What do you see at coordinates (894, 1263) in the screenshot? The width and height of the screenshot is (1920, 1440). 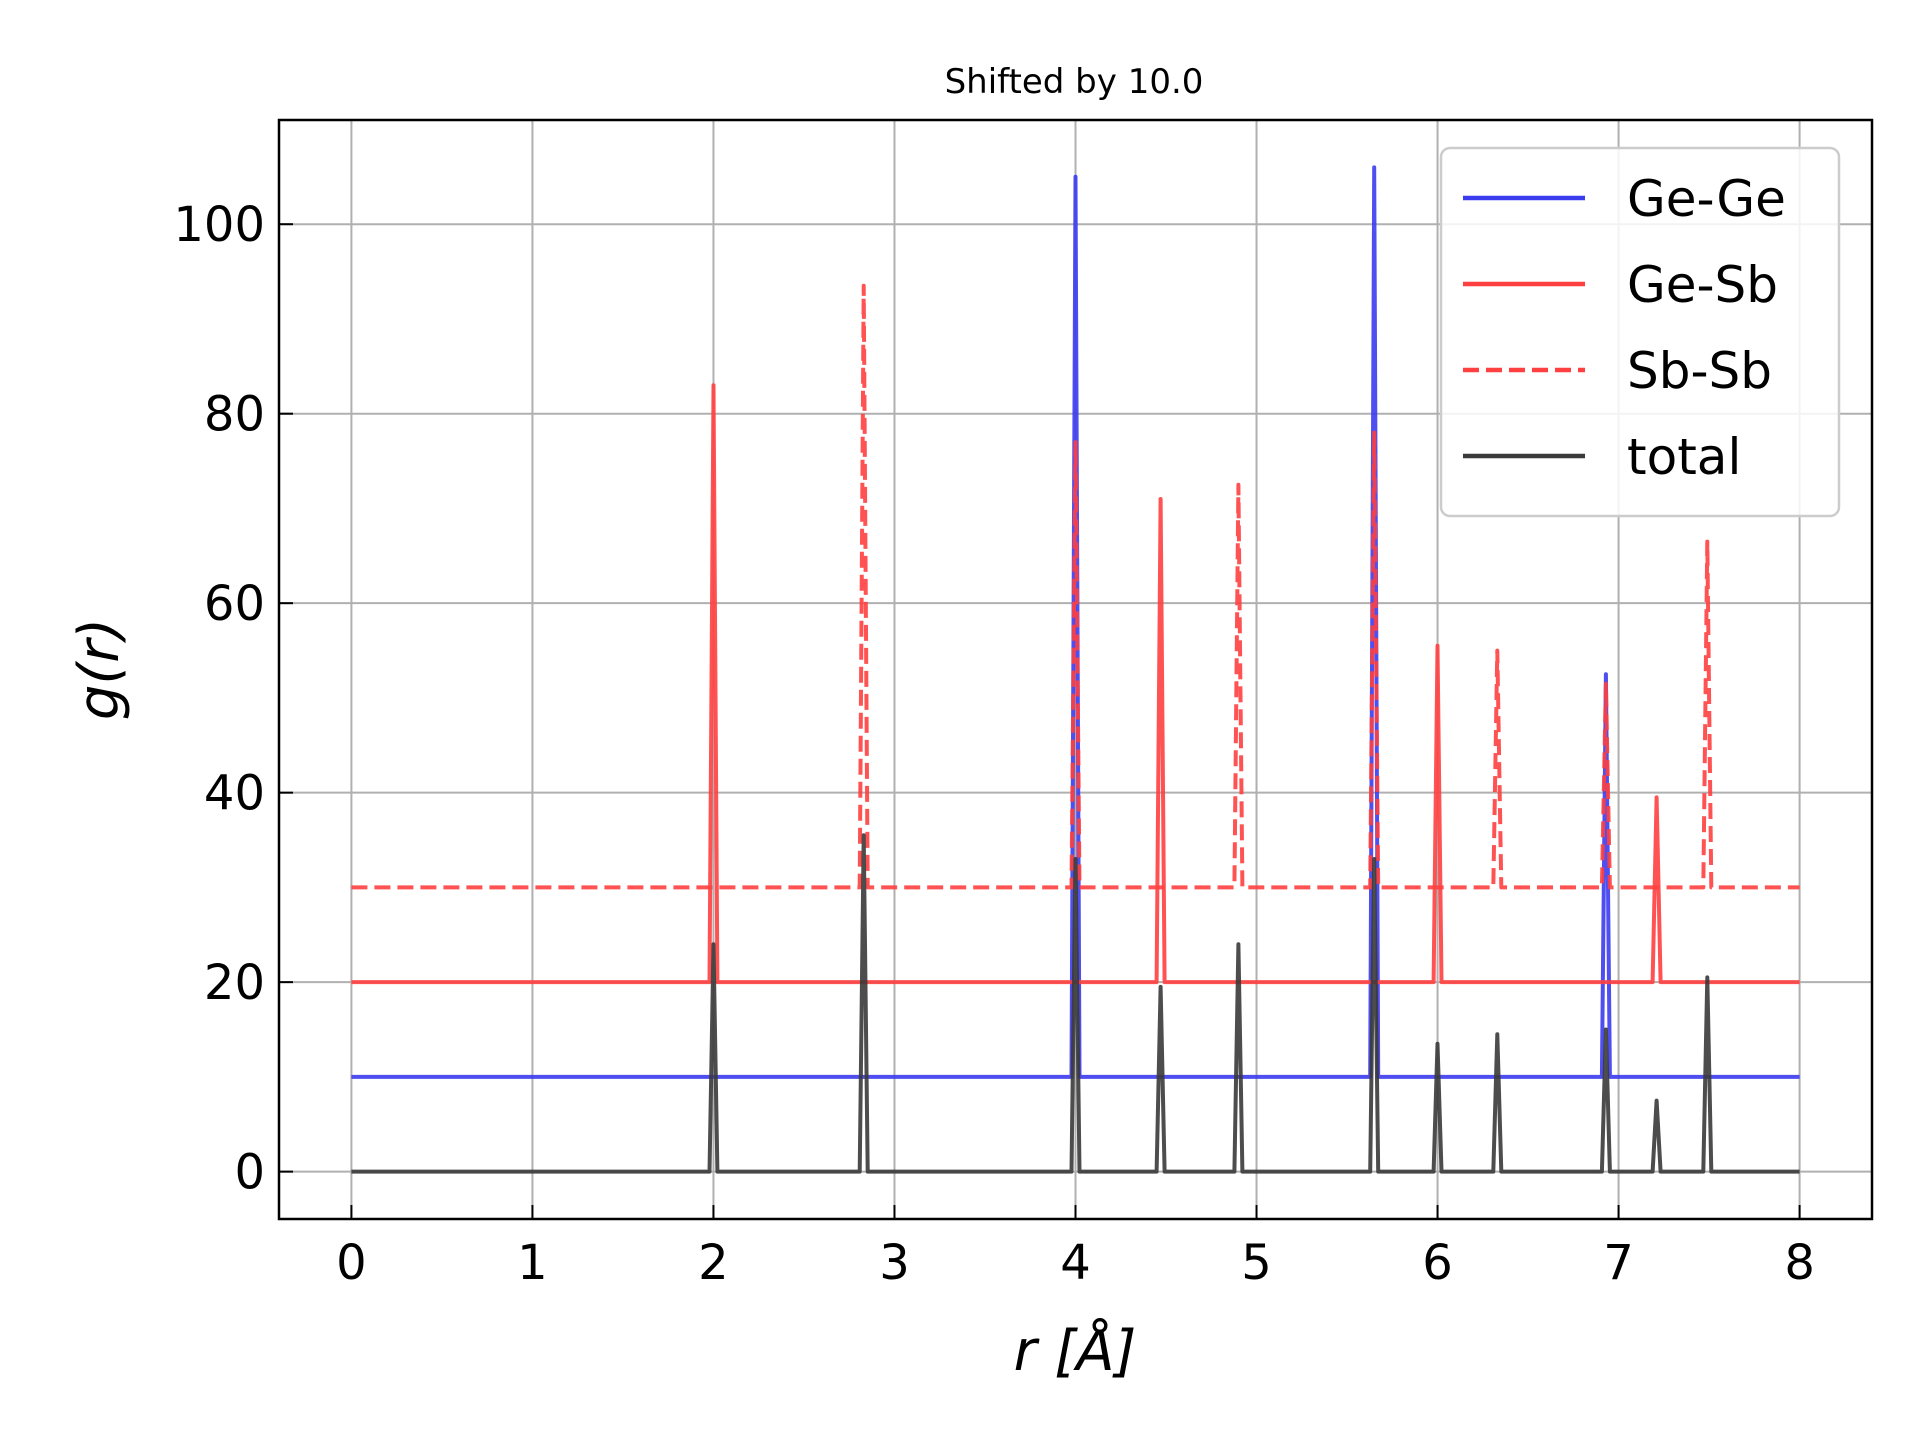 I see `x-tick-label: 3` at bounding box center [894, 1263].